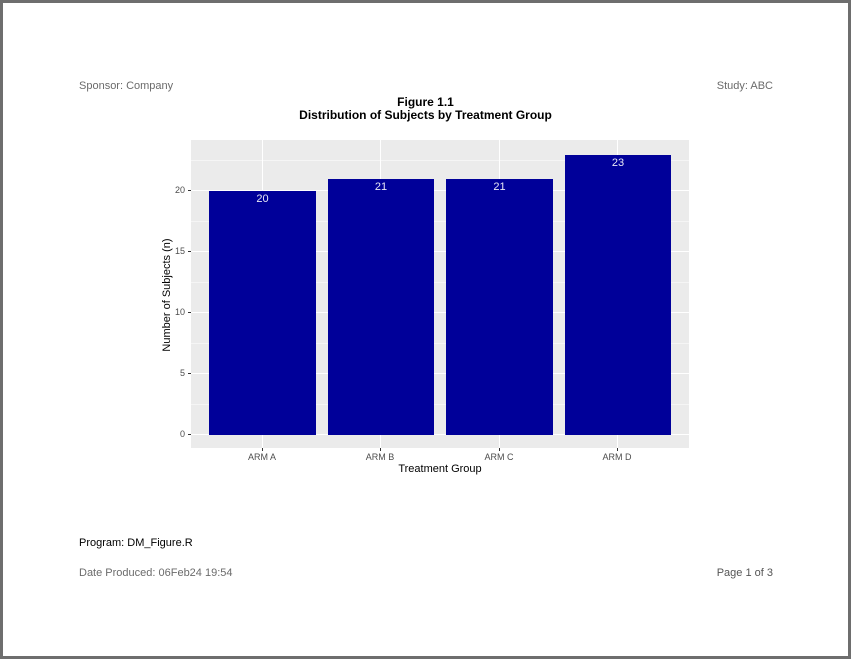  I want to click on x-tick-label: ARM A, so click(261, 457).